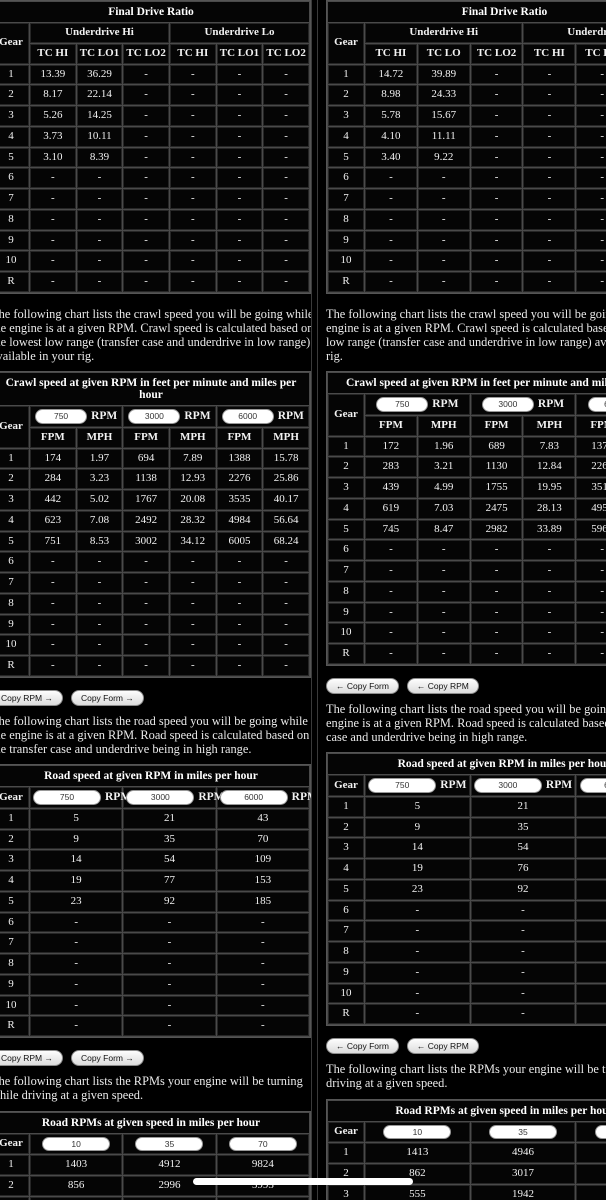 The height and width of the screenshot is (1200, 606). What do you see at coordinates (417, 827) in the screenshot?
I see `road-value-cell: 9` at bounding box center [417, 827].